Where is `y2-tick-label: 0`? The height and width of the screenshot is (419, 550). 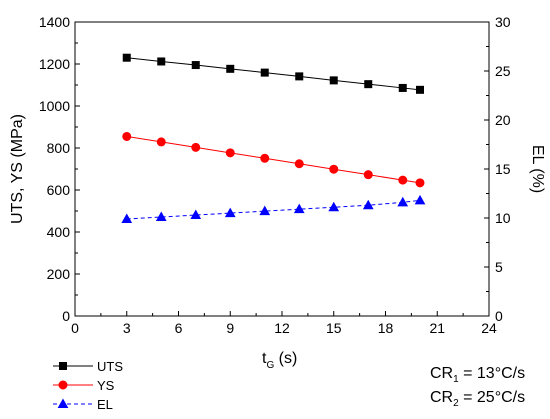
y2-tick-label: 0 is located at coordinates (499, 316).